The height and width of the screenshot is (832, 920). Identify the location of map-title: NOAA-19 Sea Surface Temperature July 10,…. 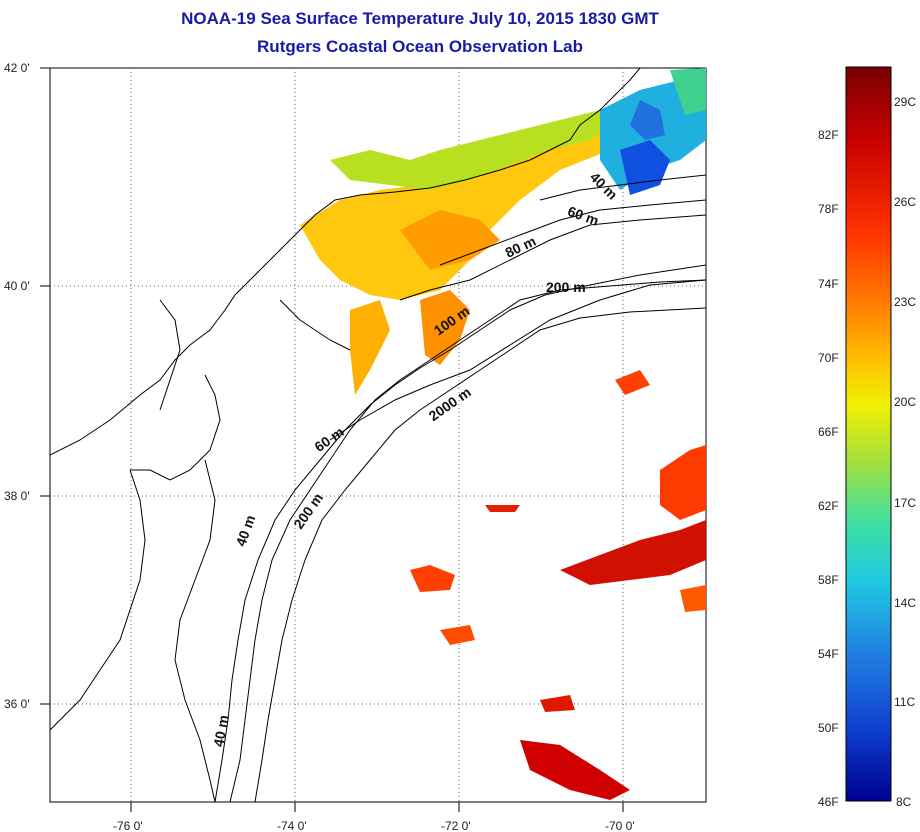
(420, 18).